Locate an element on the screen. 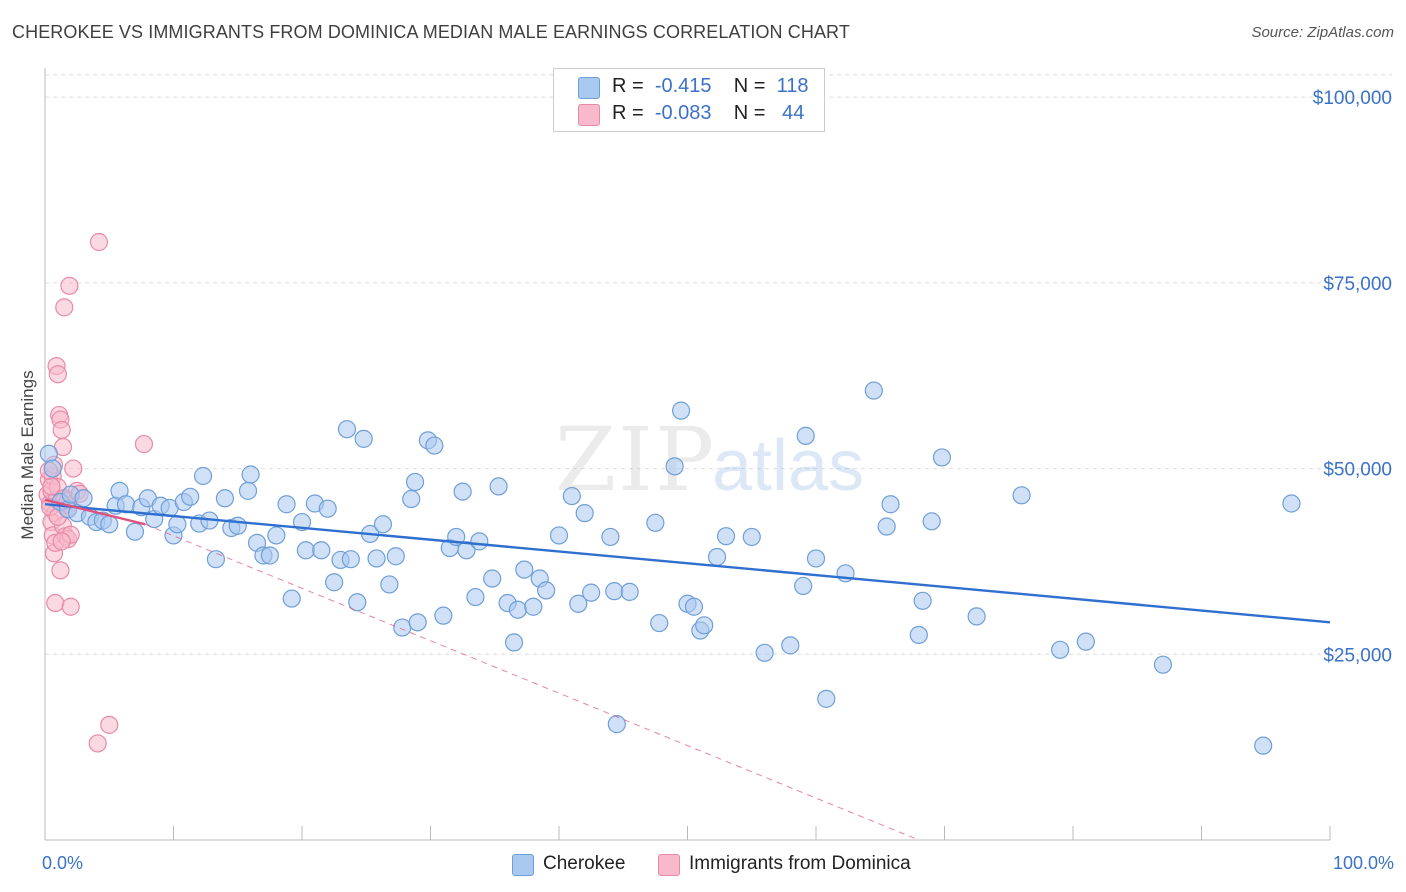  legend-r-label: R = is located at coordinates (628, 86).